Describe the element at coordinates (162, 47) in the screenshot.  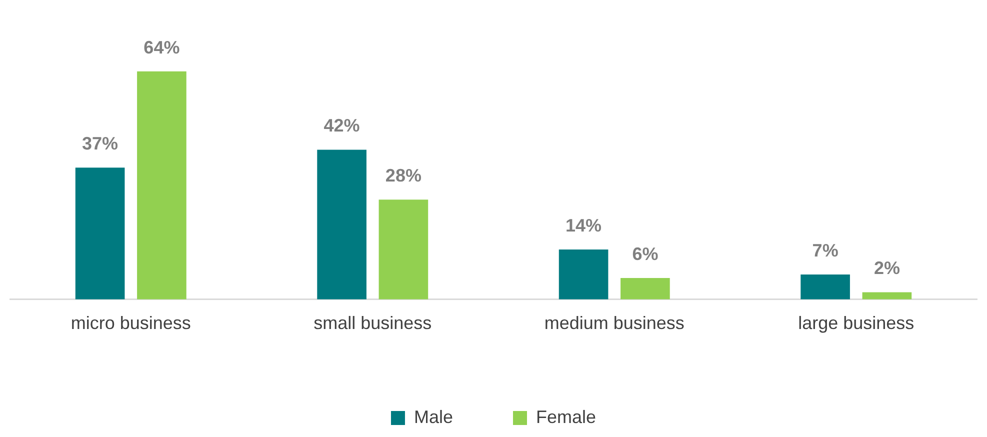
I see `data-label: 64%` at that location.